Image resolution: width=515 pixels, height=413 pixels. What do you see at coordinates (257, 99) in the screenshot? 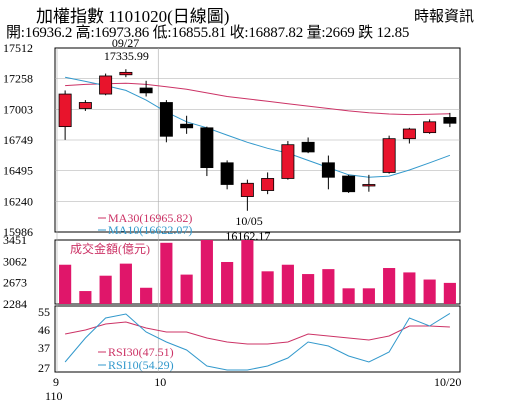
I see `ma30-line` at bounding box center [257, 99].